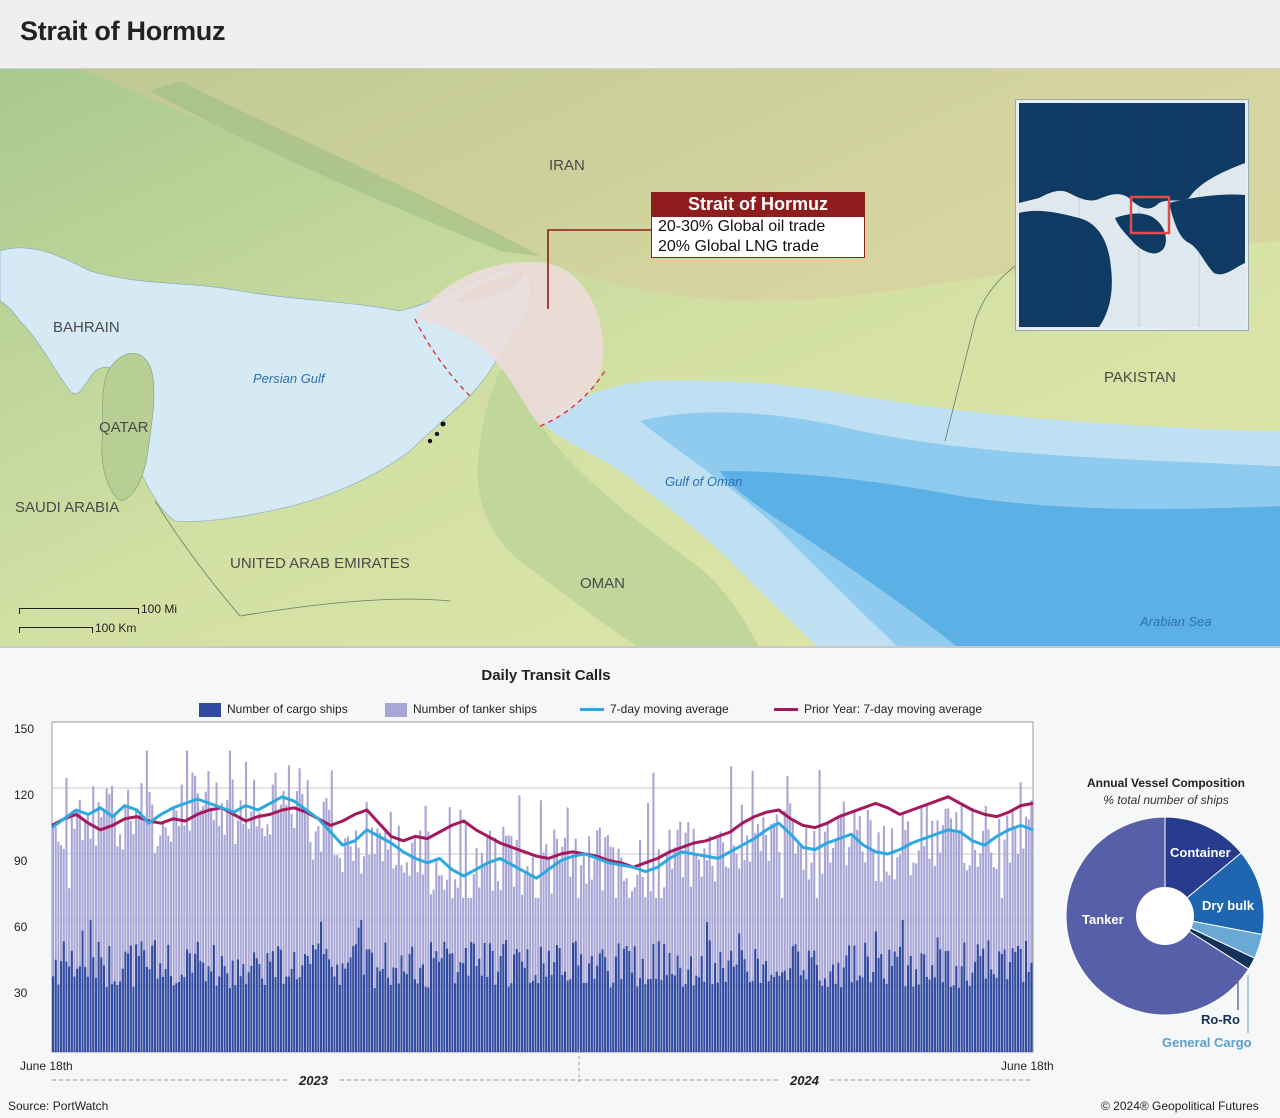 The width and height of the screenshot is (1280, 1118). I want to click on y-tick-120: 120, so click(24, 795).